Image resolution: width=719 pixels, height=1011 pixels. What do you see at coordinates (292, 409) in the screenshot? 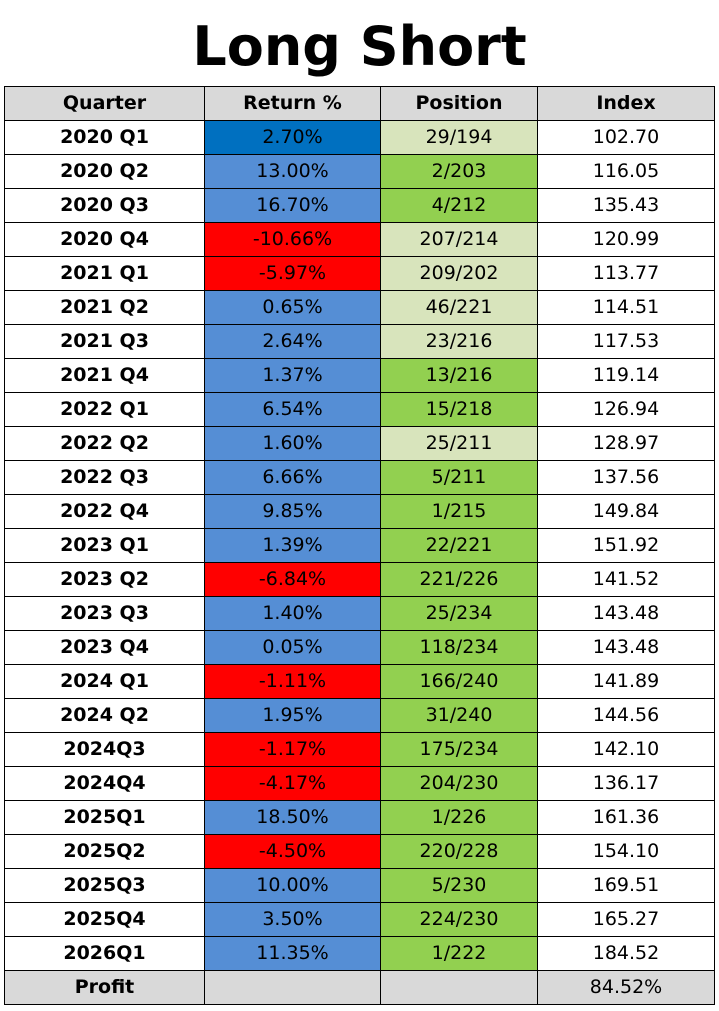
I see `return-cell: 6.54%` at bounding box center [292, 409].